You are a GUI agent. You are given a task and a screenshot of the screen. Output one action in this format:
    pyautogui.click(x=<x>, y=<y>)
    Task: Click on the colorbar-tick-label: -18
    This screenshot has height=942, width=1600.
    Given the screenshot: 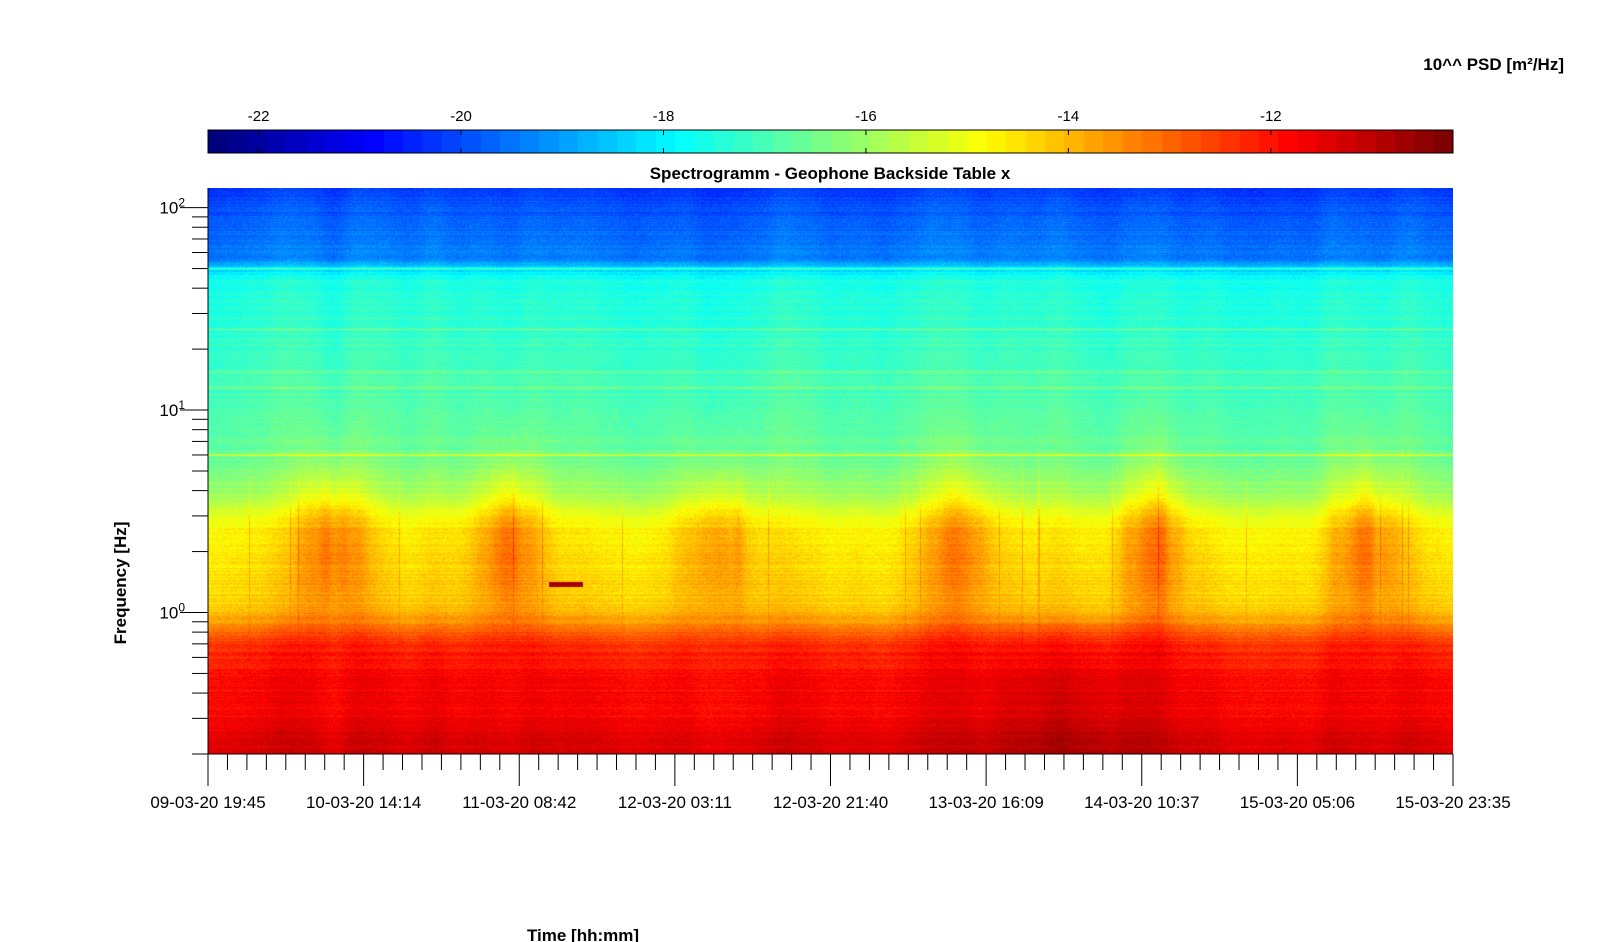 What is the action you would take?
    pyautogui.click(x=664, y=116)
    